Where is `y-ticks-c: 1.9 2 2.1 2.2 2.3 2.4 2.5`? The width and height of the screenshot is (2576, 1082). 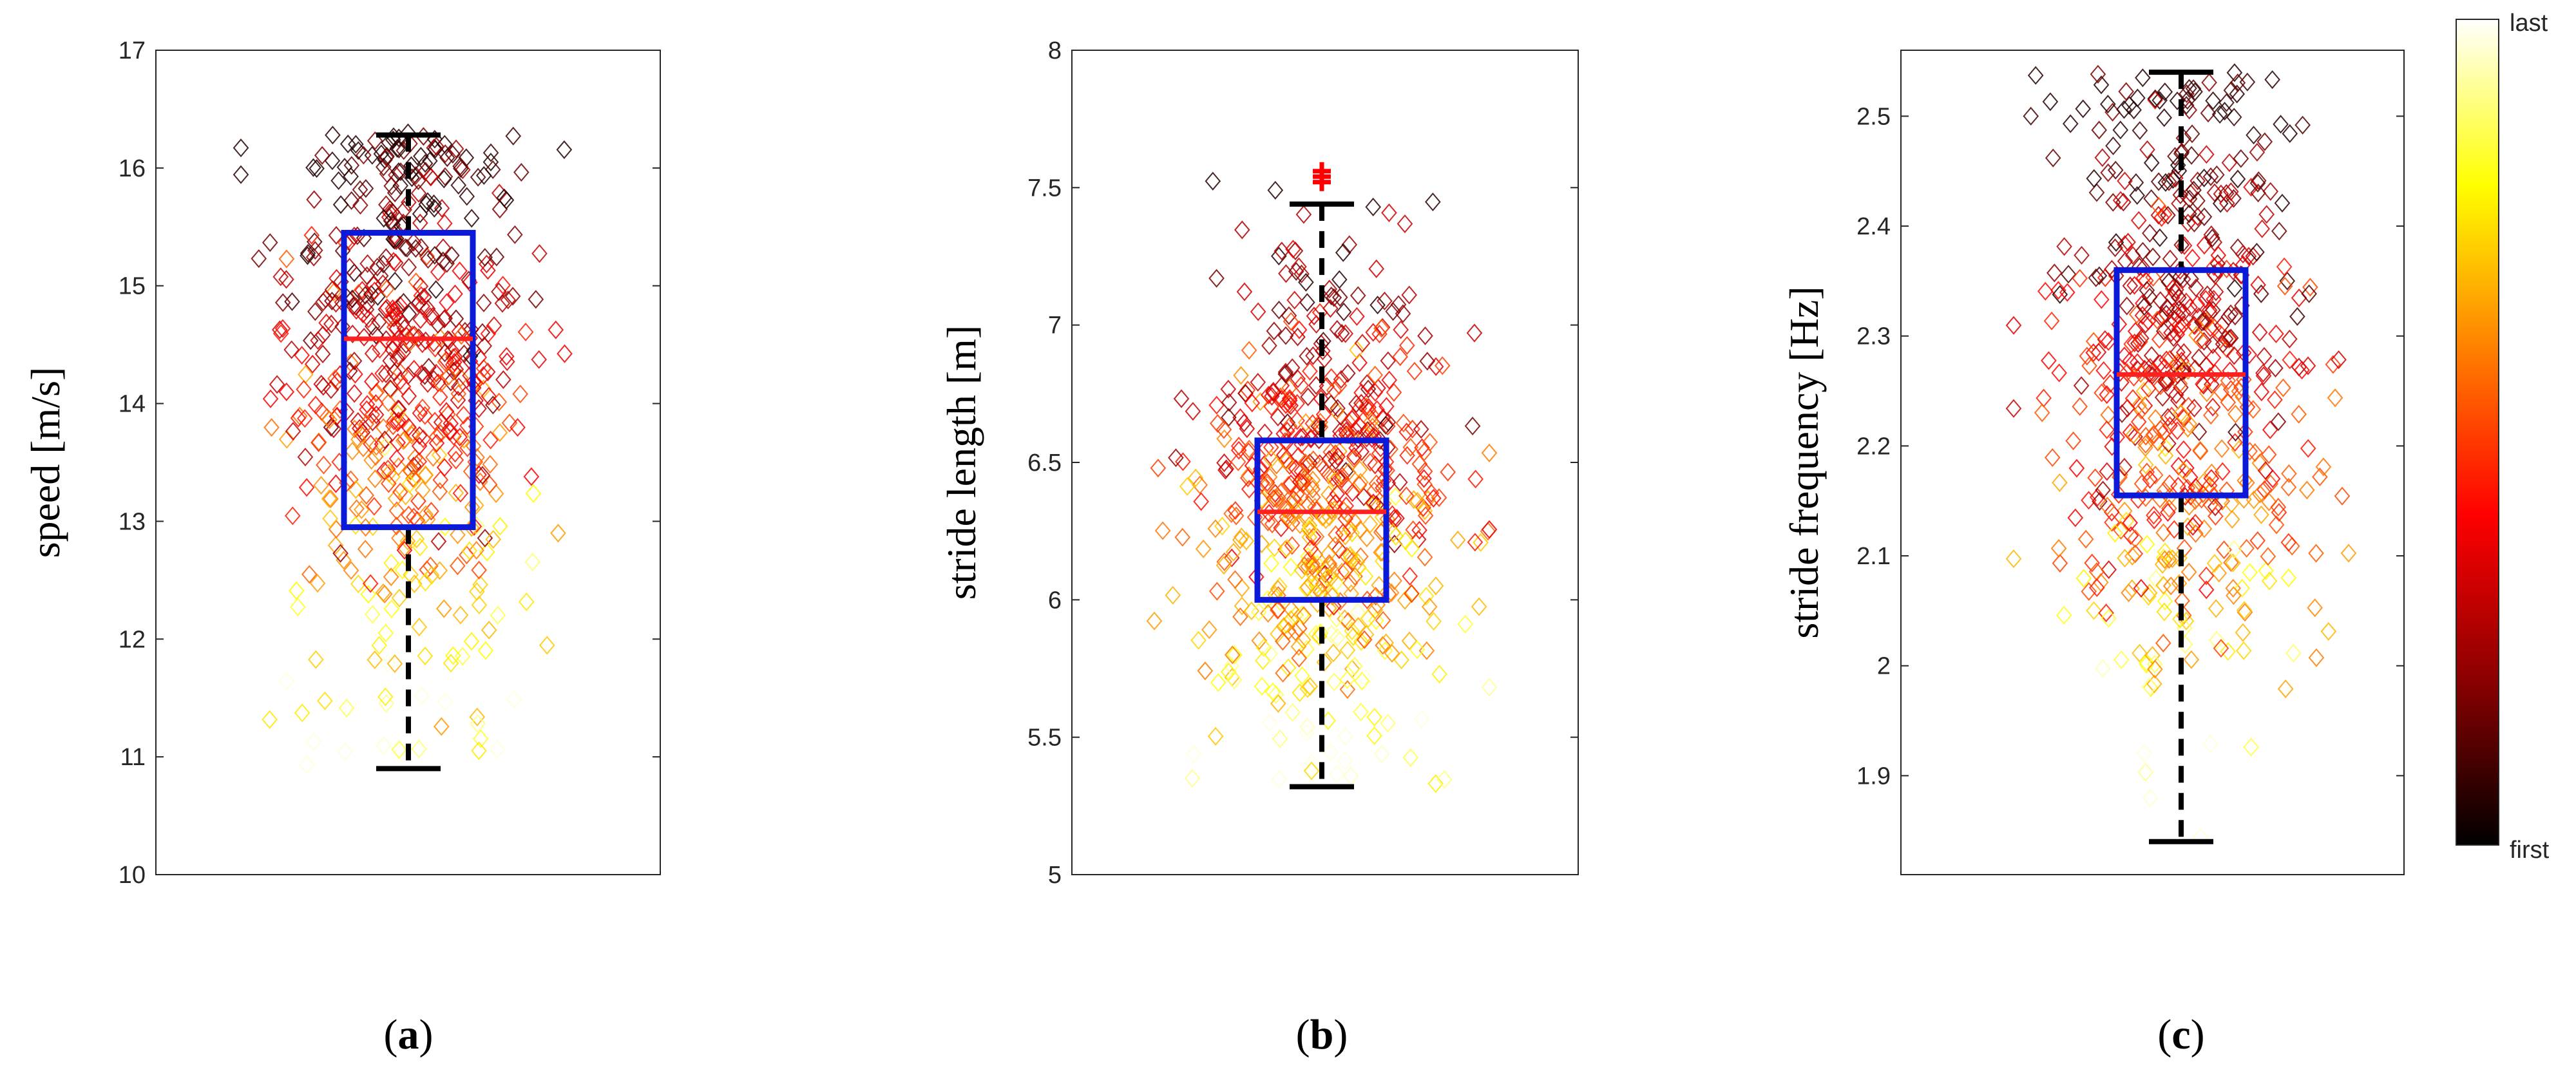 y-ticks-c: 1.9 2 2.1 2.2 2.3 2.4 2.5 is located at coordinates (2130, 446).